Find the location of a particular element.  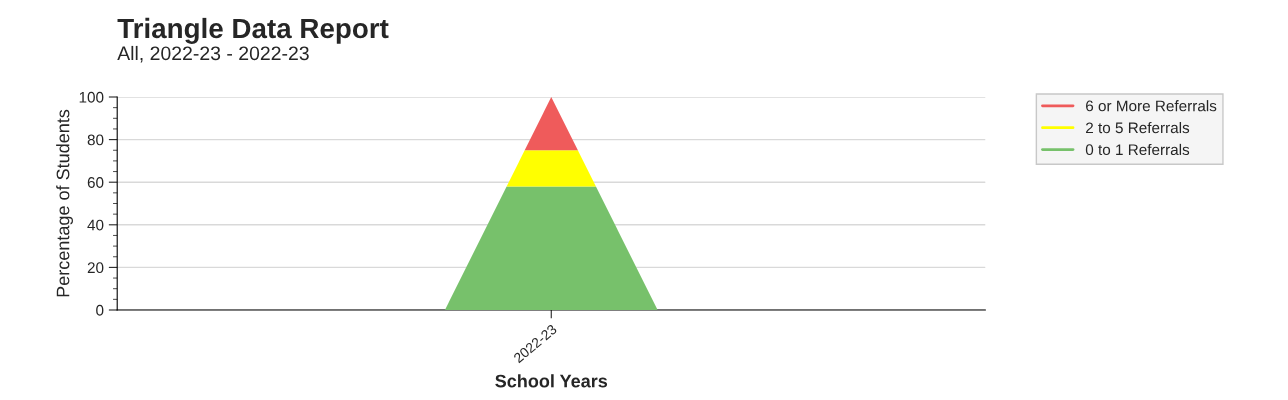

y-tick-label: 40 is located at coordinates (95, 225).